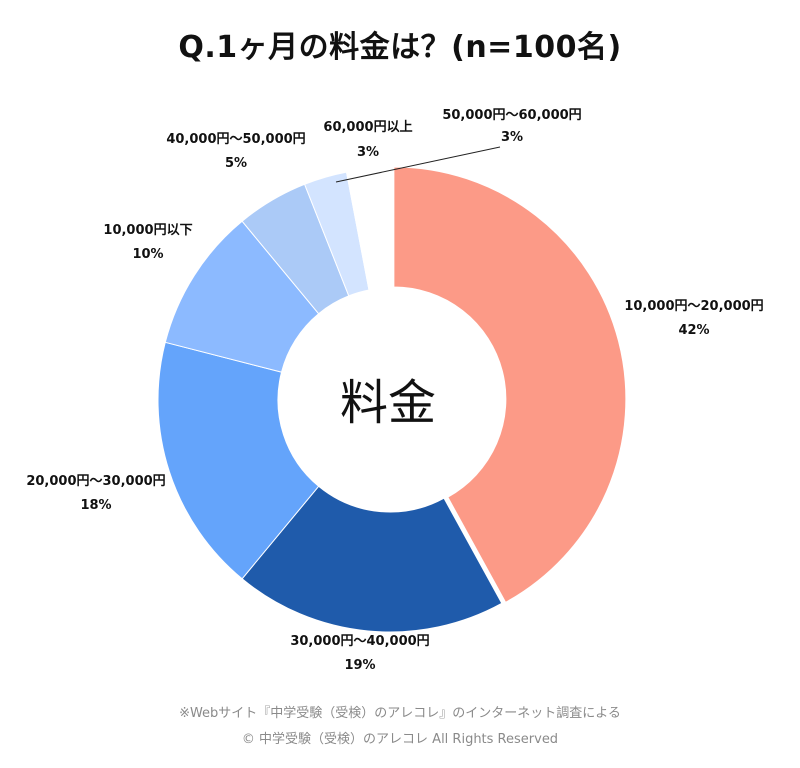  Describe the element at coordinates (367, 127) in the screenshot. I see `slice-label-7: 60,000円以上` at that location.